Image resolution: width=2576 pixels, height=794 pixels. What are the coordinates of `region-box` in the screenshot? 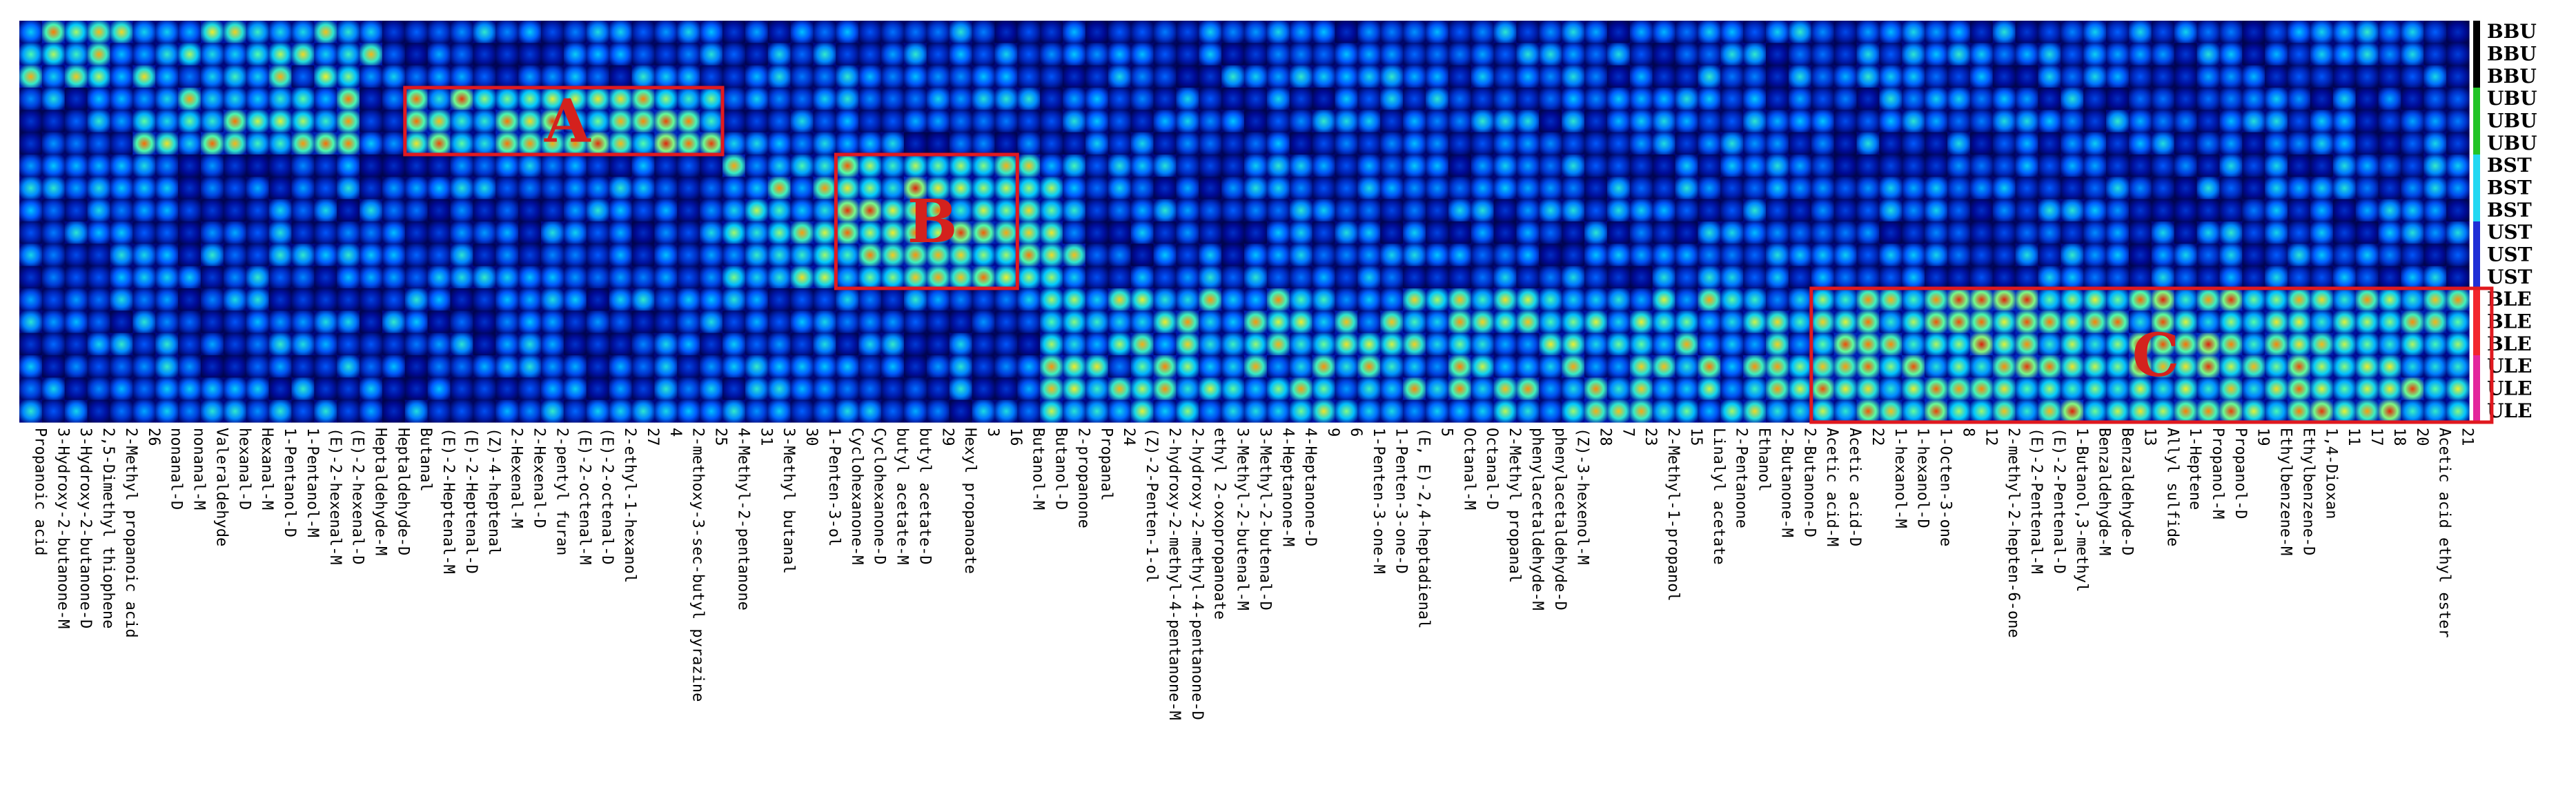 It's located at (926, 221).